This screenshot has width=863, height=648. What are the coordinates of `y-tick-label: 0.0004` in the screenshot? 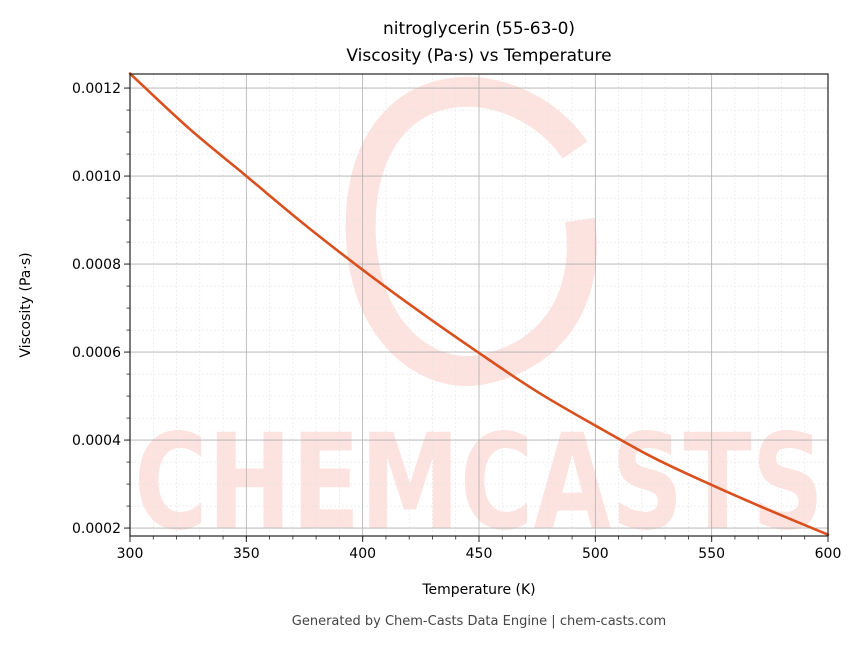 It's located at (96, 441).